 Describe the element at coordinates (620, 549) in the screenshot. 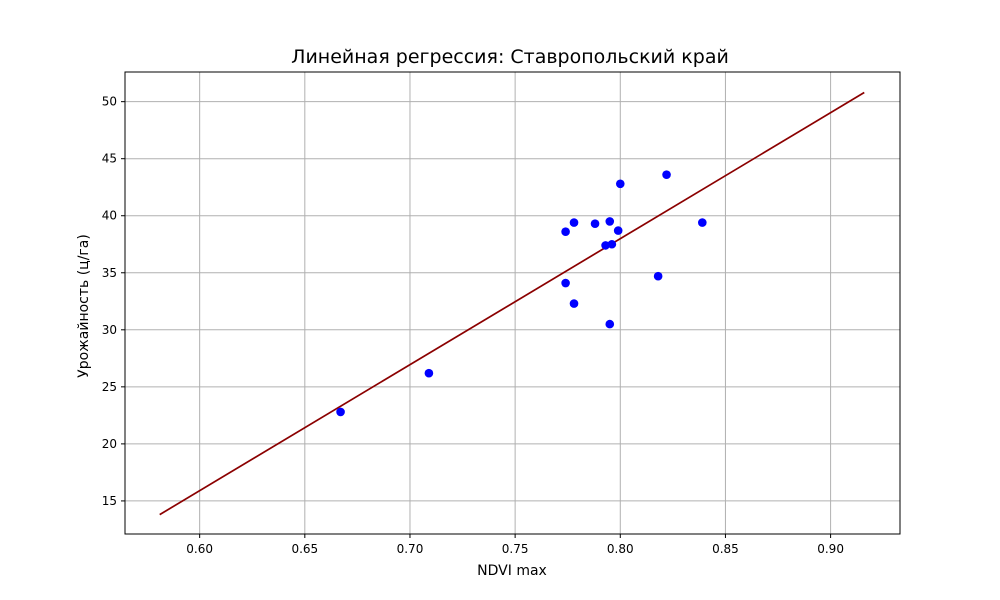

I see `x-tick-label: 0.80` at that location.